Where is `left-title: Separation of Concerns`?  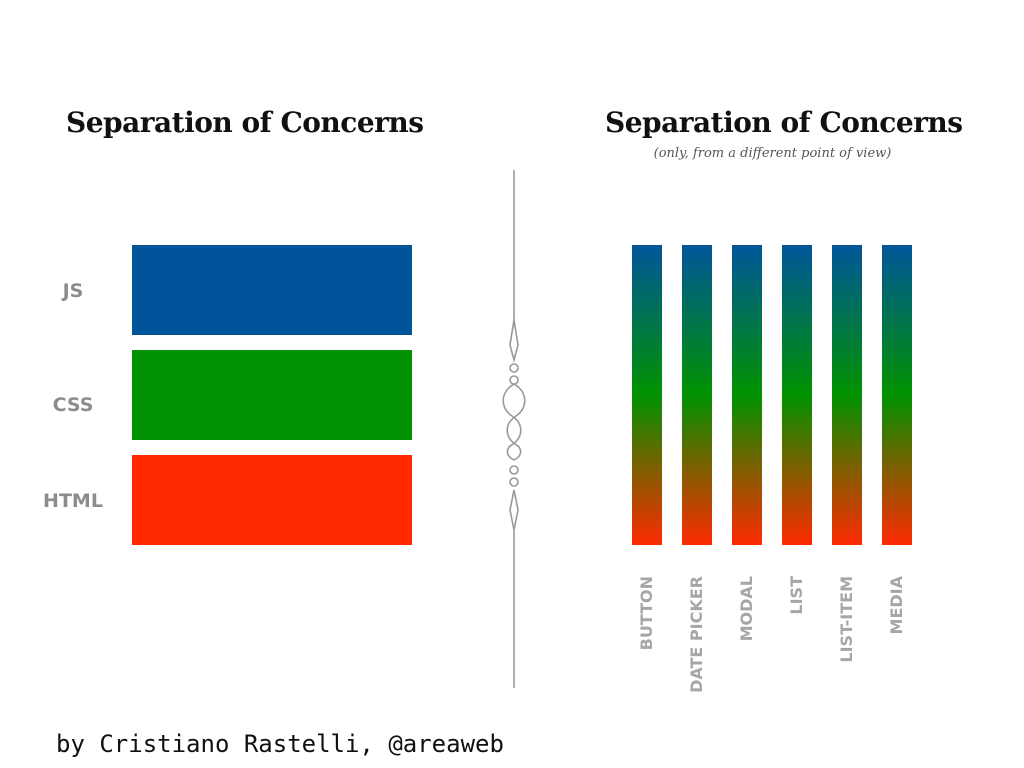 left-title: Separation of Concerns is located at coordinates (245, 122).